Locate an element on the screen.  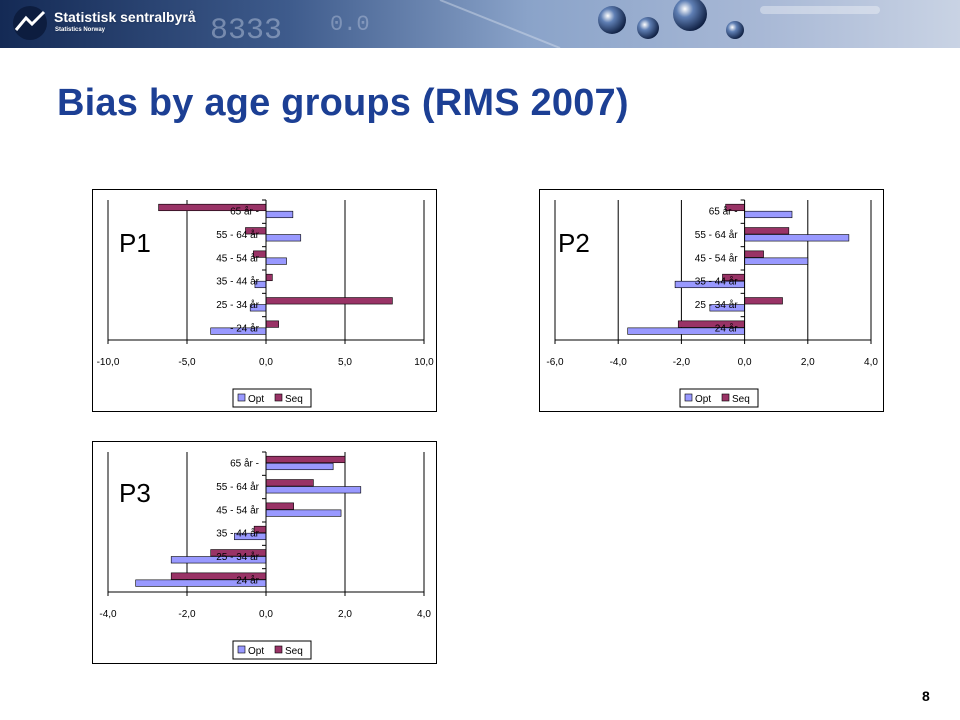
x-tick-label: -6,0 is located at coordinates (555, 362).